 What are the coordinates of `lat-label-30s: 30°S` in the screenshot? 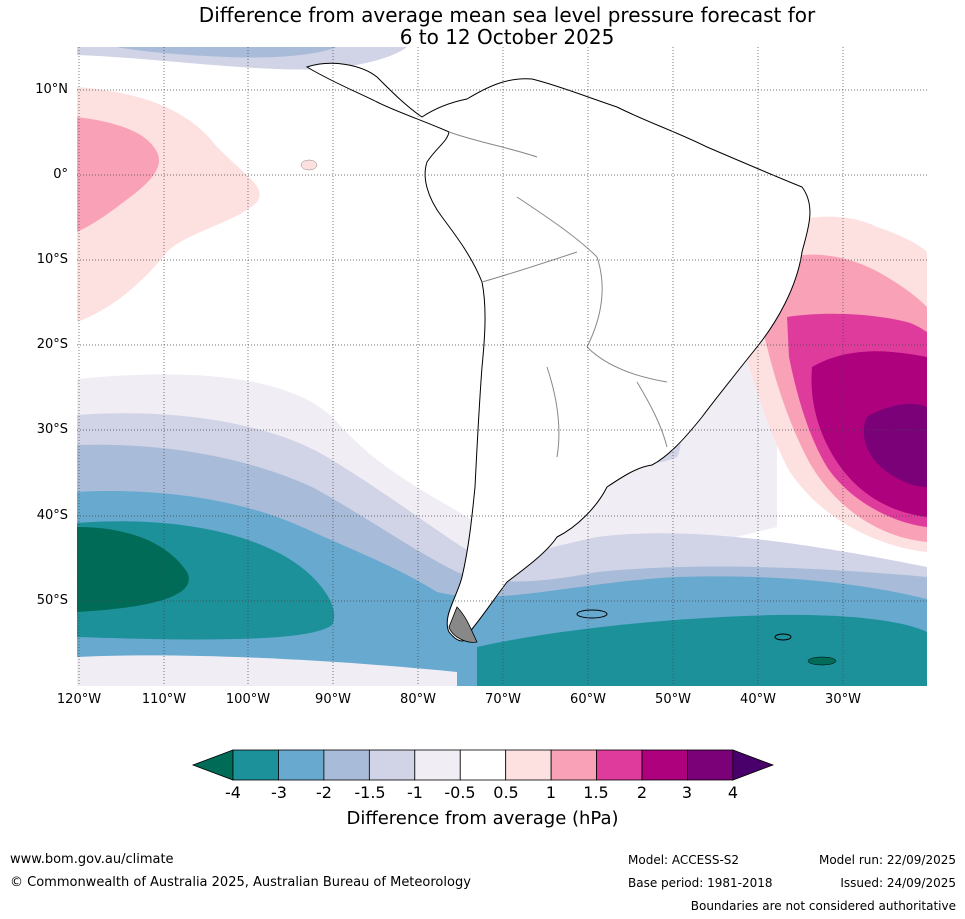 It's located at (52, 429).